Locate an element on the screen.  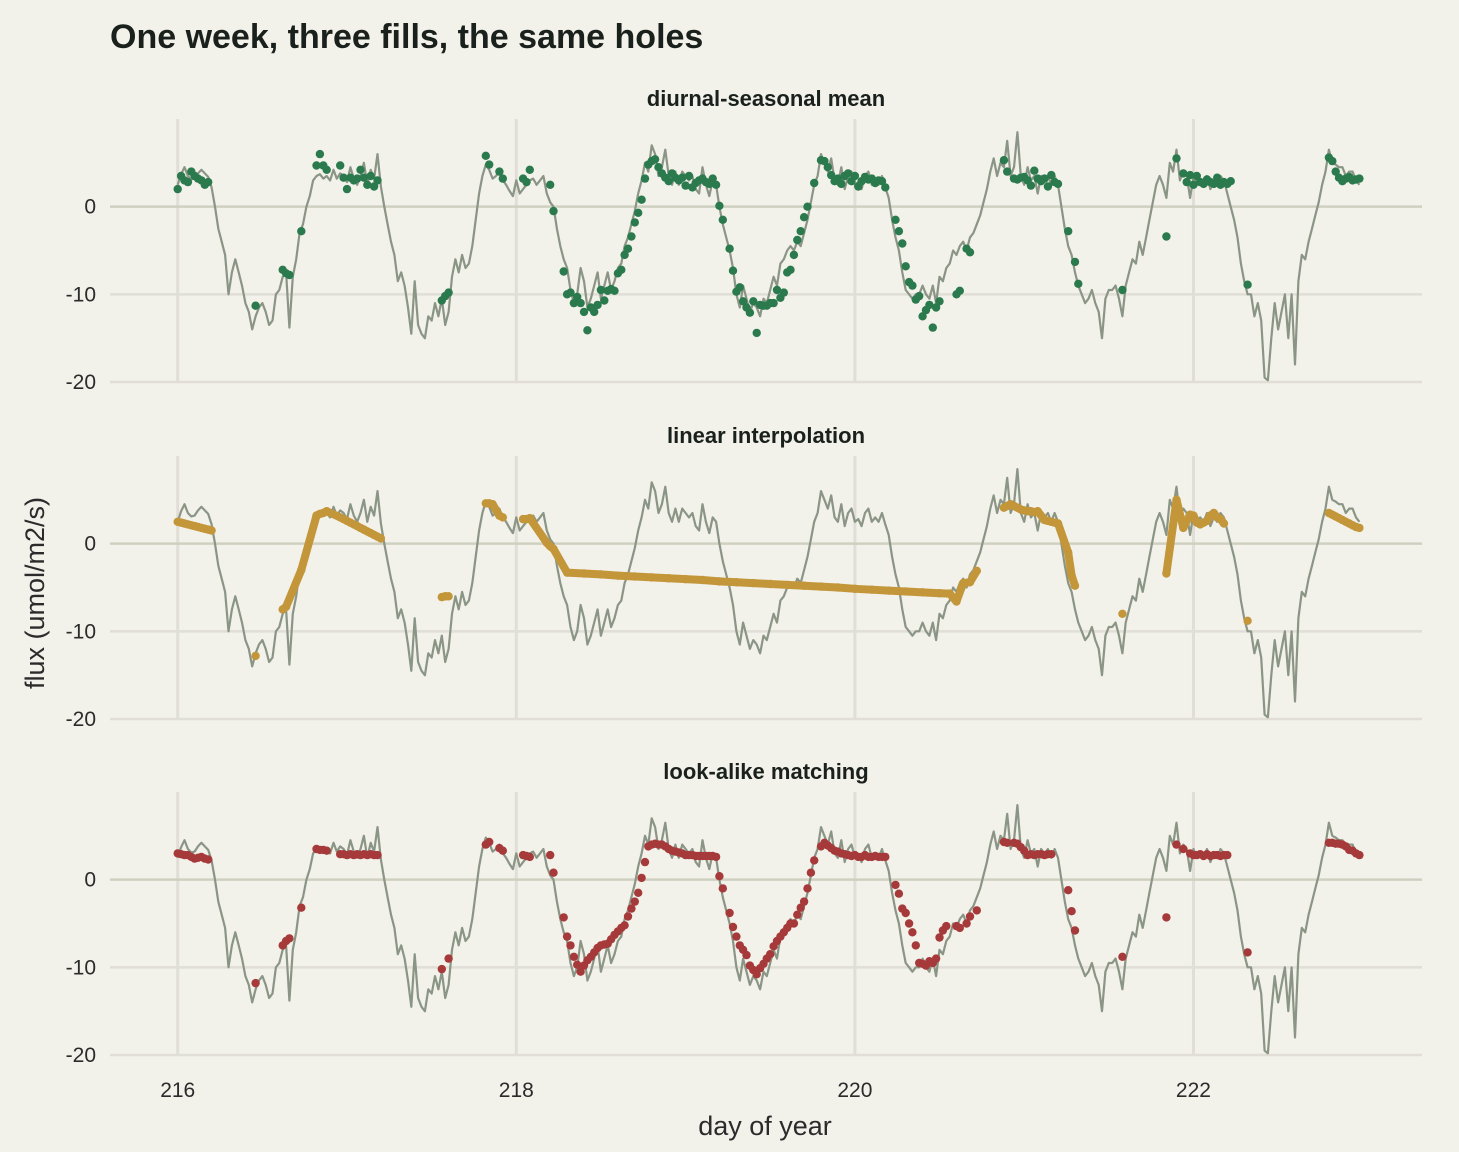
facet-label: diurnal-seasonal mean is located at coordinates (766, 98).